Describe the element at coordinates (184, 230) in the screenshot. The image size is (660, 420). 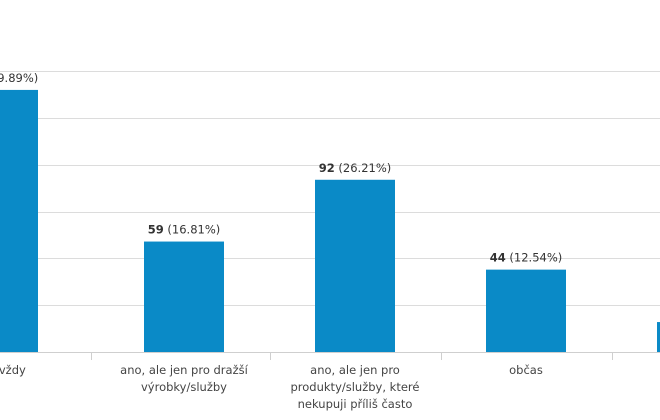
I see `data-label: 59 (16.81%)` at that location.